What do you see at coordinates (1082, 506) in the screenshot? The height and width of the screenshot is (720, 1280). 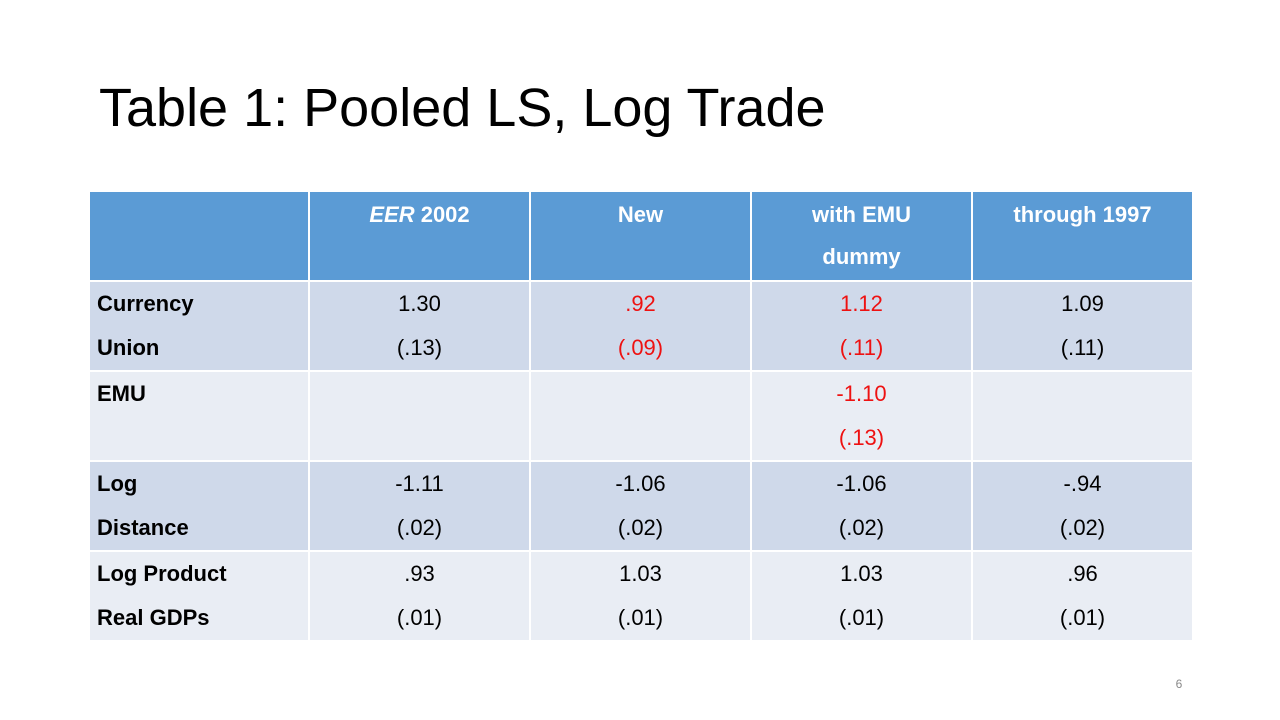 I see `table-cell: -.94 (.02)` at bounding box center [1082, 506].